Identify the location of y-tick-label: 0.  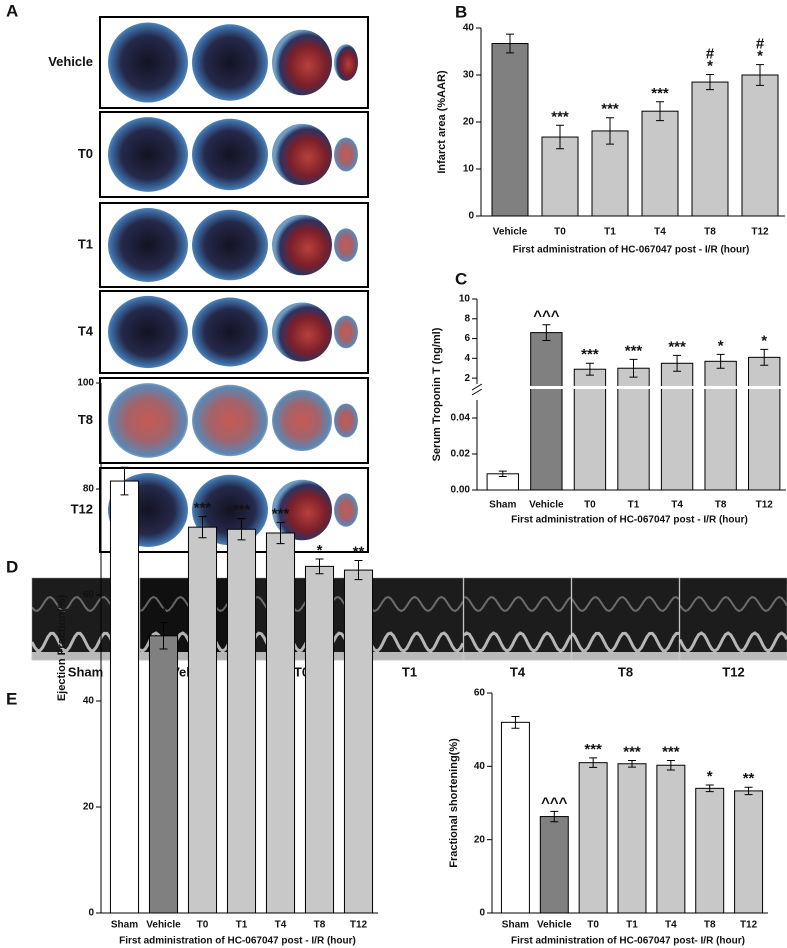
(91, 913).